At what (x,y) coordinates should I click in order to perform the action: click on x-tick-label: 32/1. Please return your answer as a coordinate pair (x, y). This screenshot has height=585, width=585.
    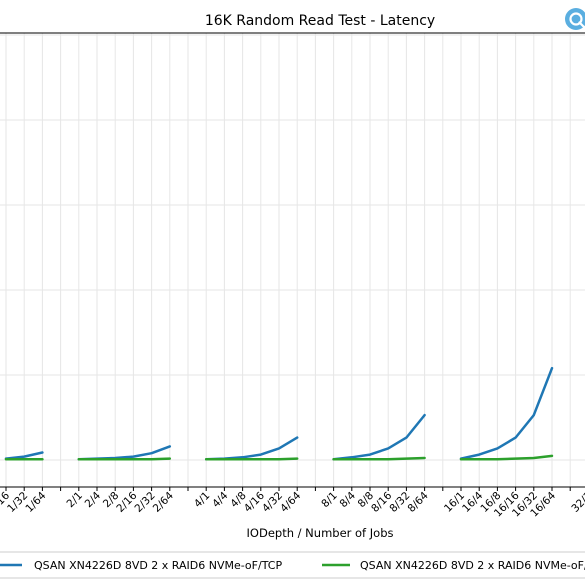
    Looking at the image, I should click on (577, 502).